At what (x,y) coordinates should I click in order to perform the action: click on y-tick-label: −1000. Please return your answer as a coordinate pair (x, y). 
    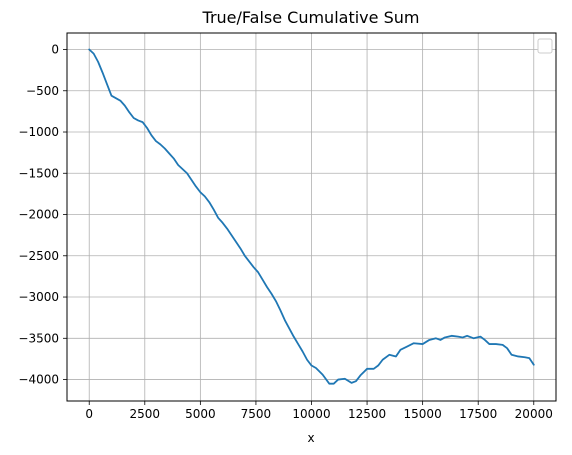
    Looking at the image, I should click on (38, 132).